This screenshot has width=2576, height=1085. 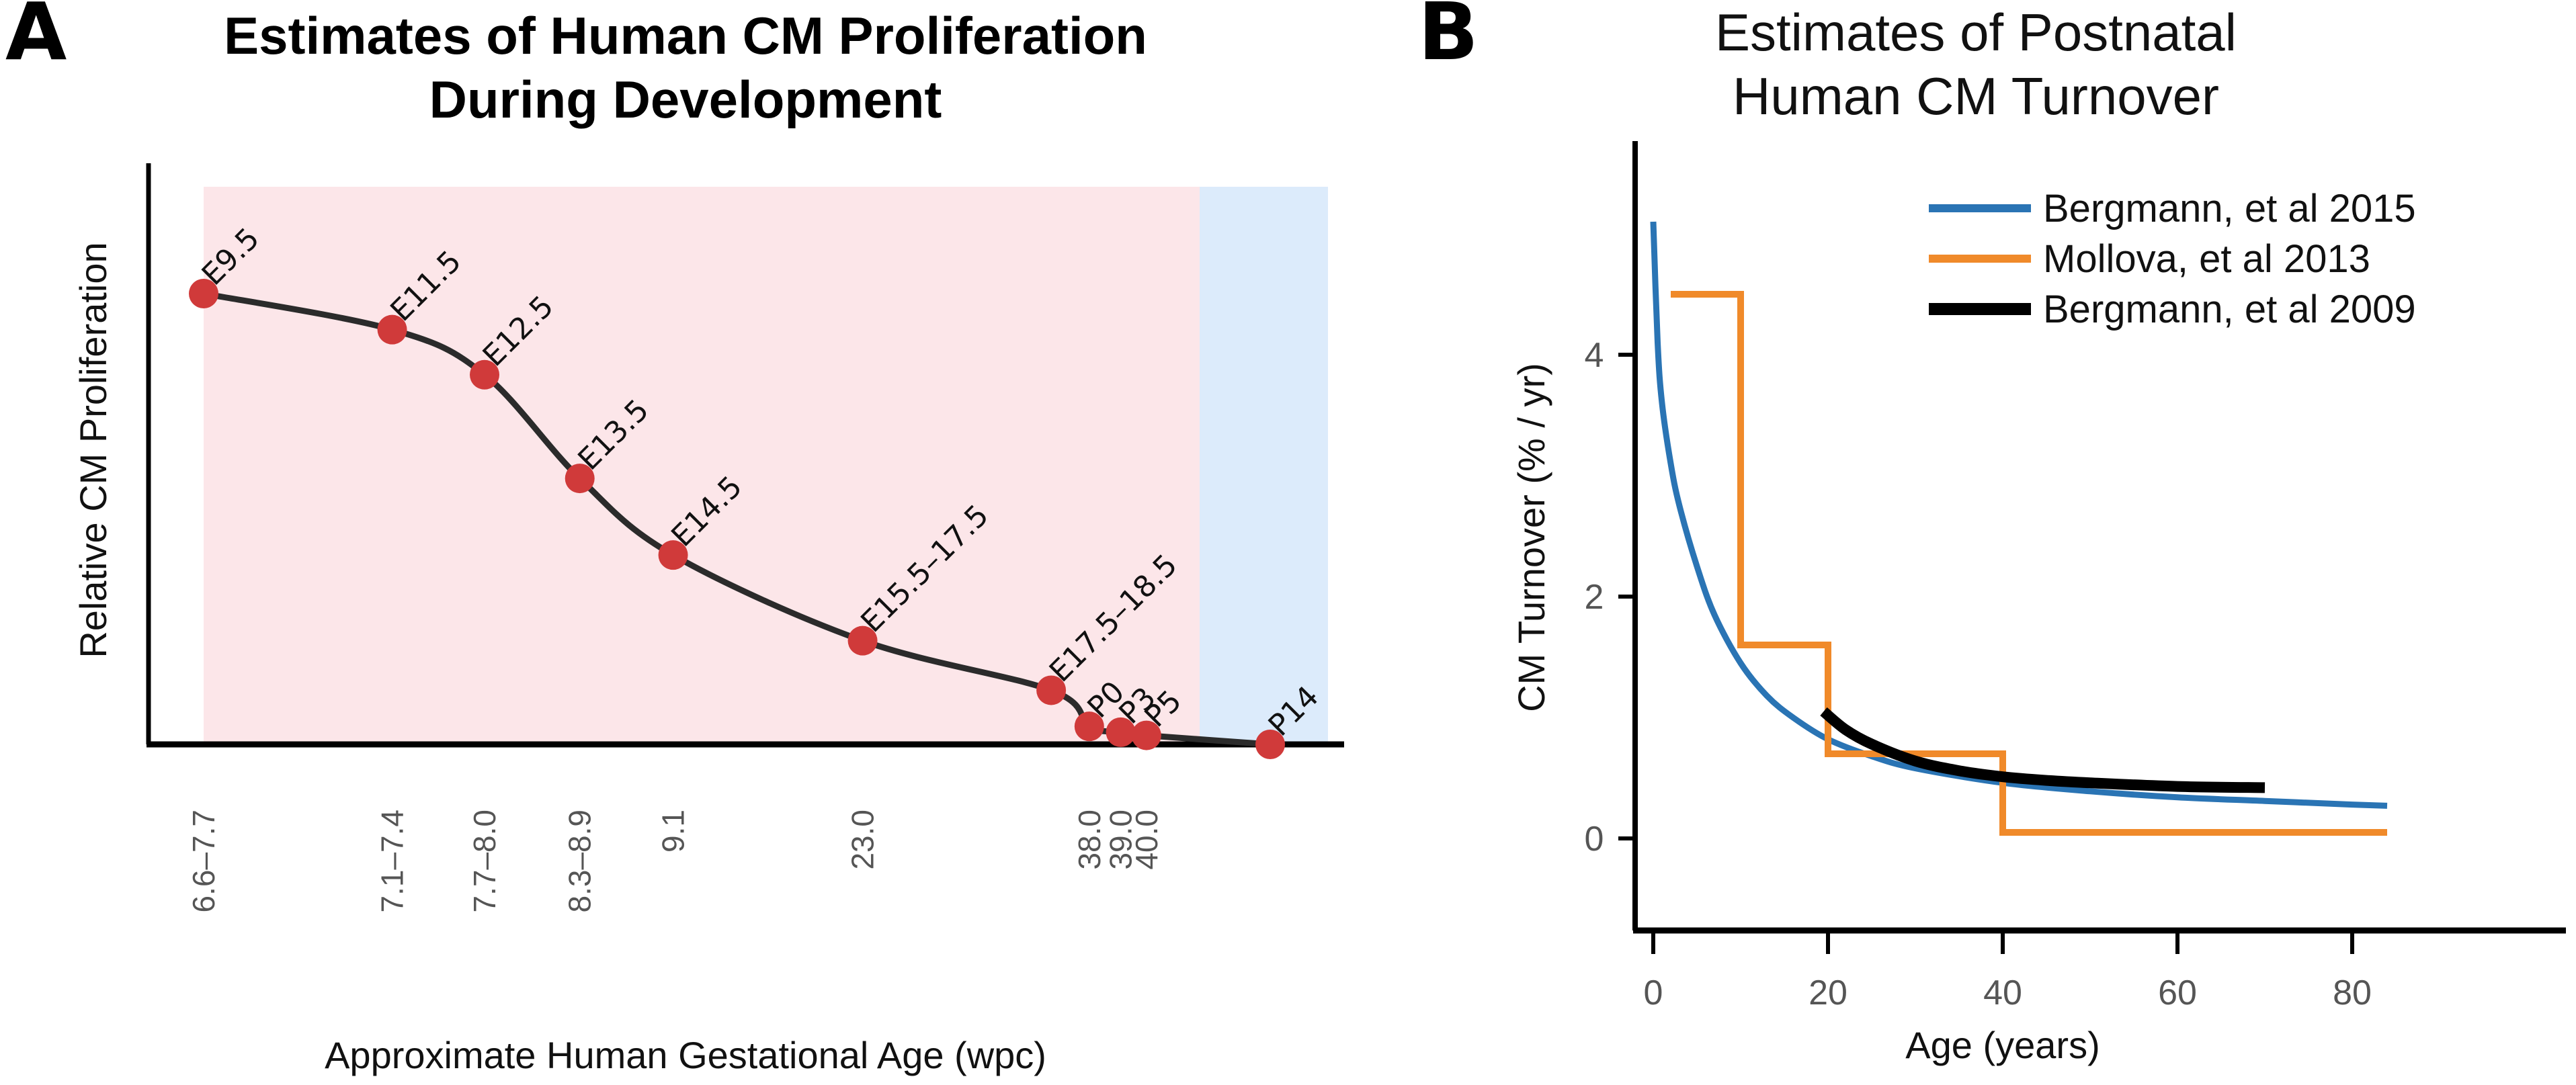 What do you see at coordinates (203, 861) in the screenshot?
I see `x-tick-label: 6.6–7.7` at bounding box center [203, 861].